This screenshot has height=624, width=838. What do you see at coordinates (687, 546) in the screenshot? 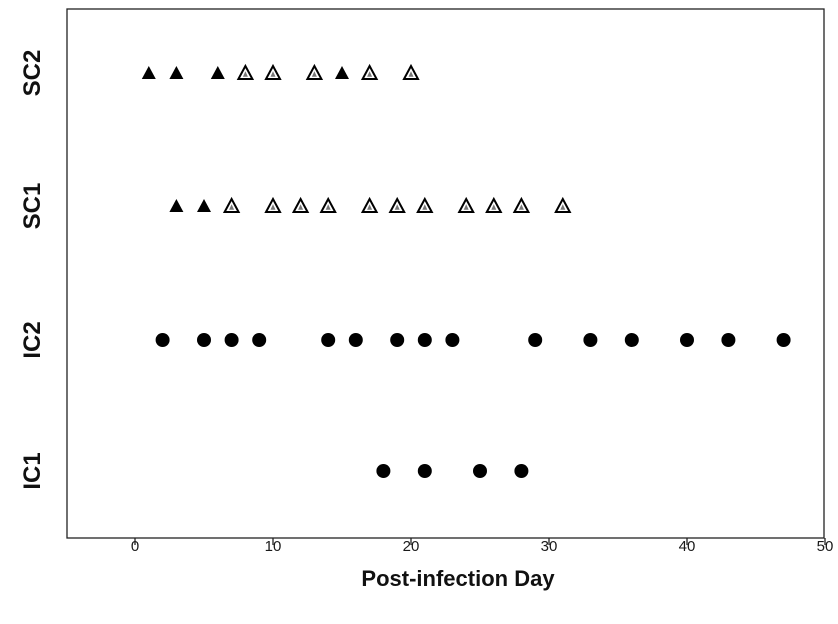
I see `x-tick-label-4: 40` at bounding box center [687, 546].